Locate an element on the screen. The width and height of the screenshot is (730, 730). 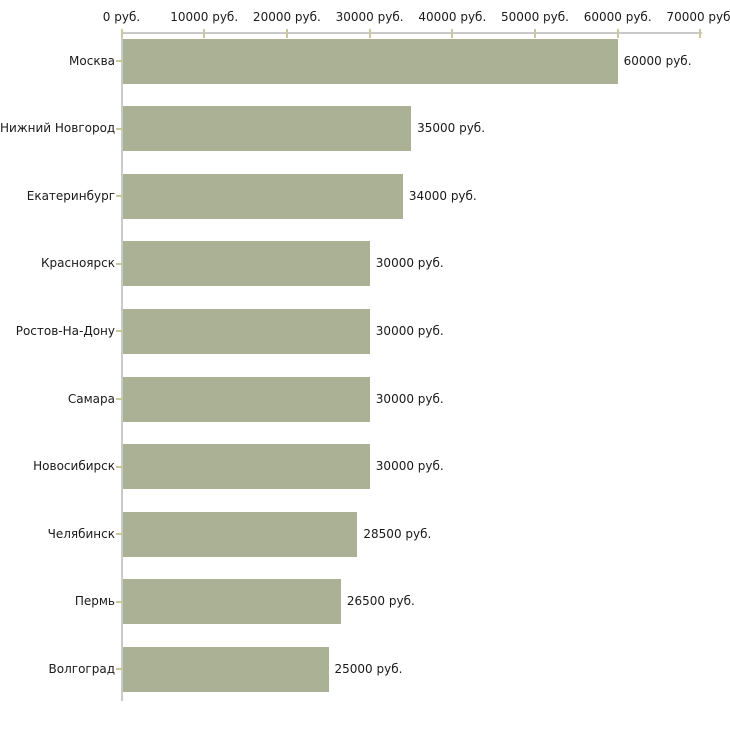
value-label: 34000 руб. is located at coordinates (442, 195).